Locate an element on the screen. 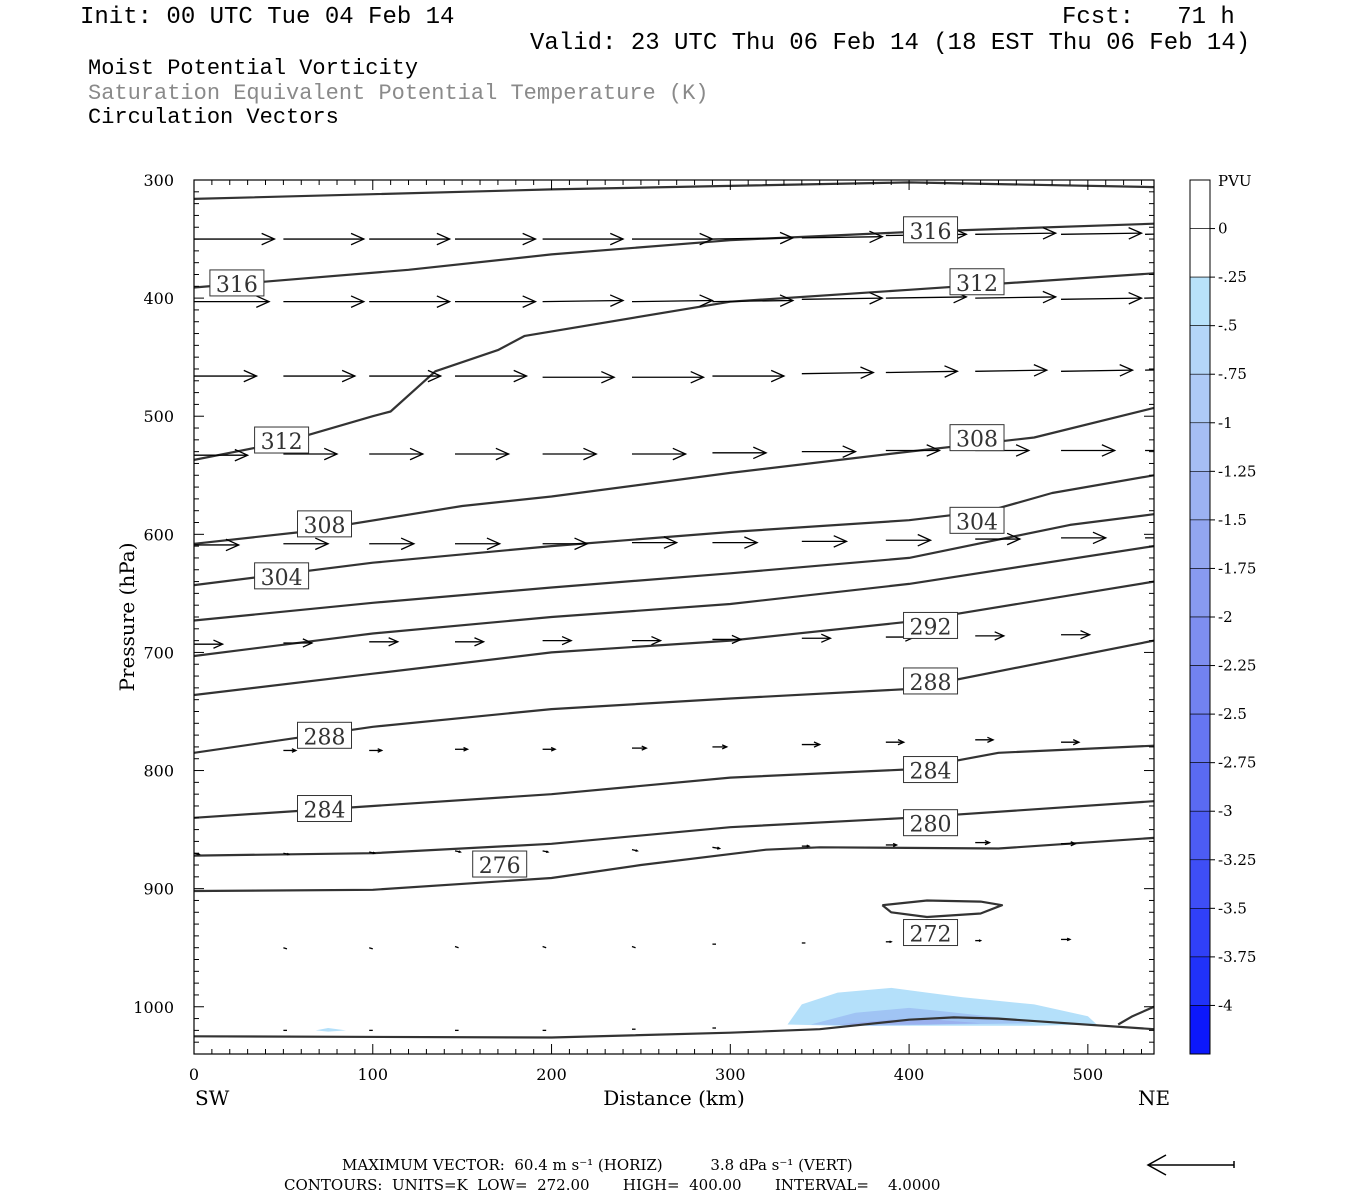 The width and height of the screenshot is (1350, 1200). y-tick-label: 1000 is located at coordinates (153, 1007).